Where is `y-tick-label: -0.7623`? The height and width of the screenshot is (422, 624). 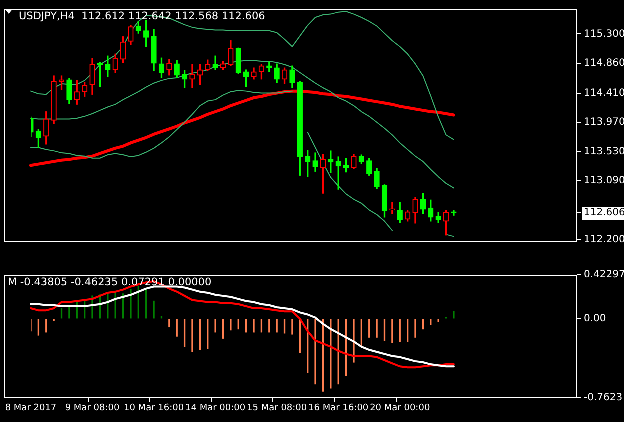 y-tick-label: -0.7623 is located at coordinates (603, 398).